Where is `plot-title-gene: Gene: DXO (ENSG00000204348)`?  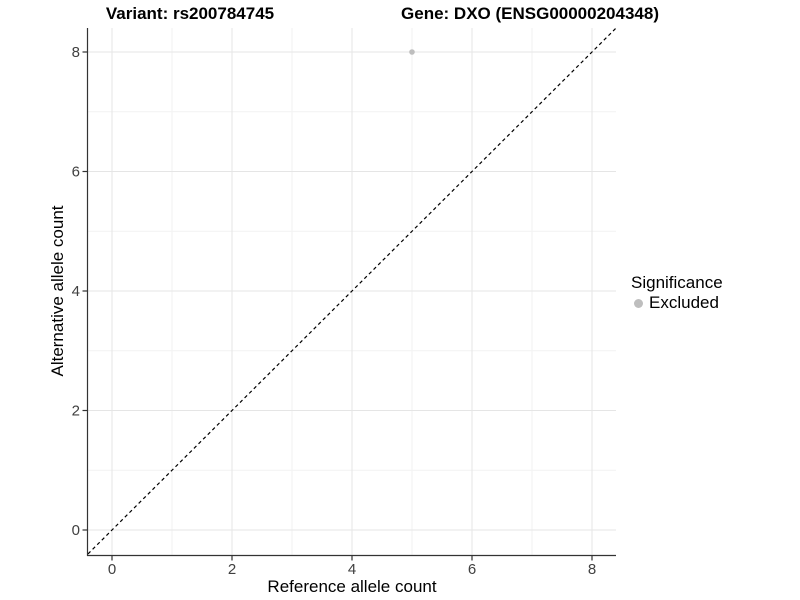
plot-title-gene: Gene: DXO (ENSG00000204348) is located at coordinates (530, 13).